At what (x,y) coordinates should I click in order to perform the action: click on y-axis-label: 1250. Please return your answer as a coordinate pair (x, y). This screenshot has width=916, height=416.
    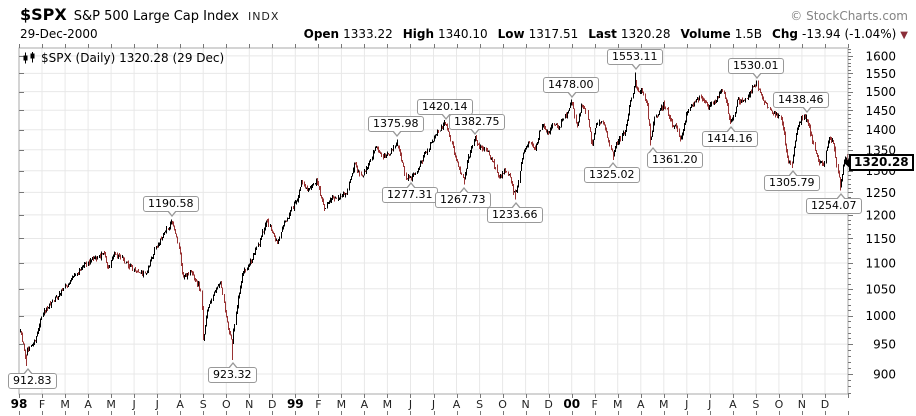
    Looking at the image, I should click on (880, 193).